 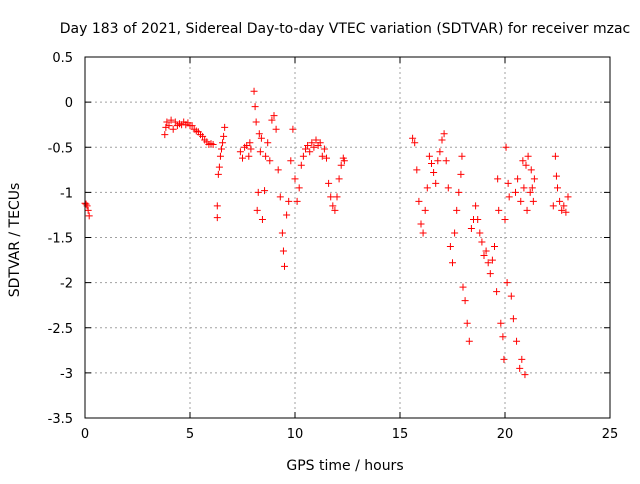 What do you see at coordinates (15, 240) in the screenshot?
I see `y-axis-label: SDTVAR / TECUs` at bounding box center [15, 240].